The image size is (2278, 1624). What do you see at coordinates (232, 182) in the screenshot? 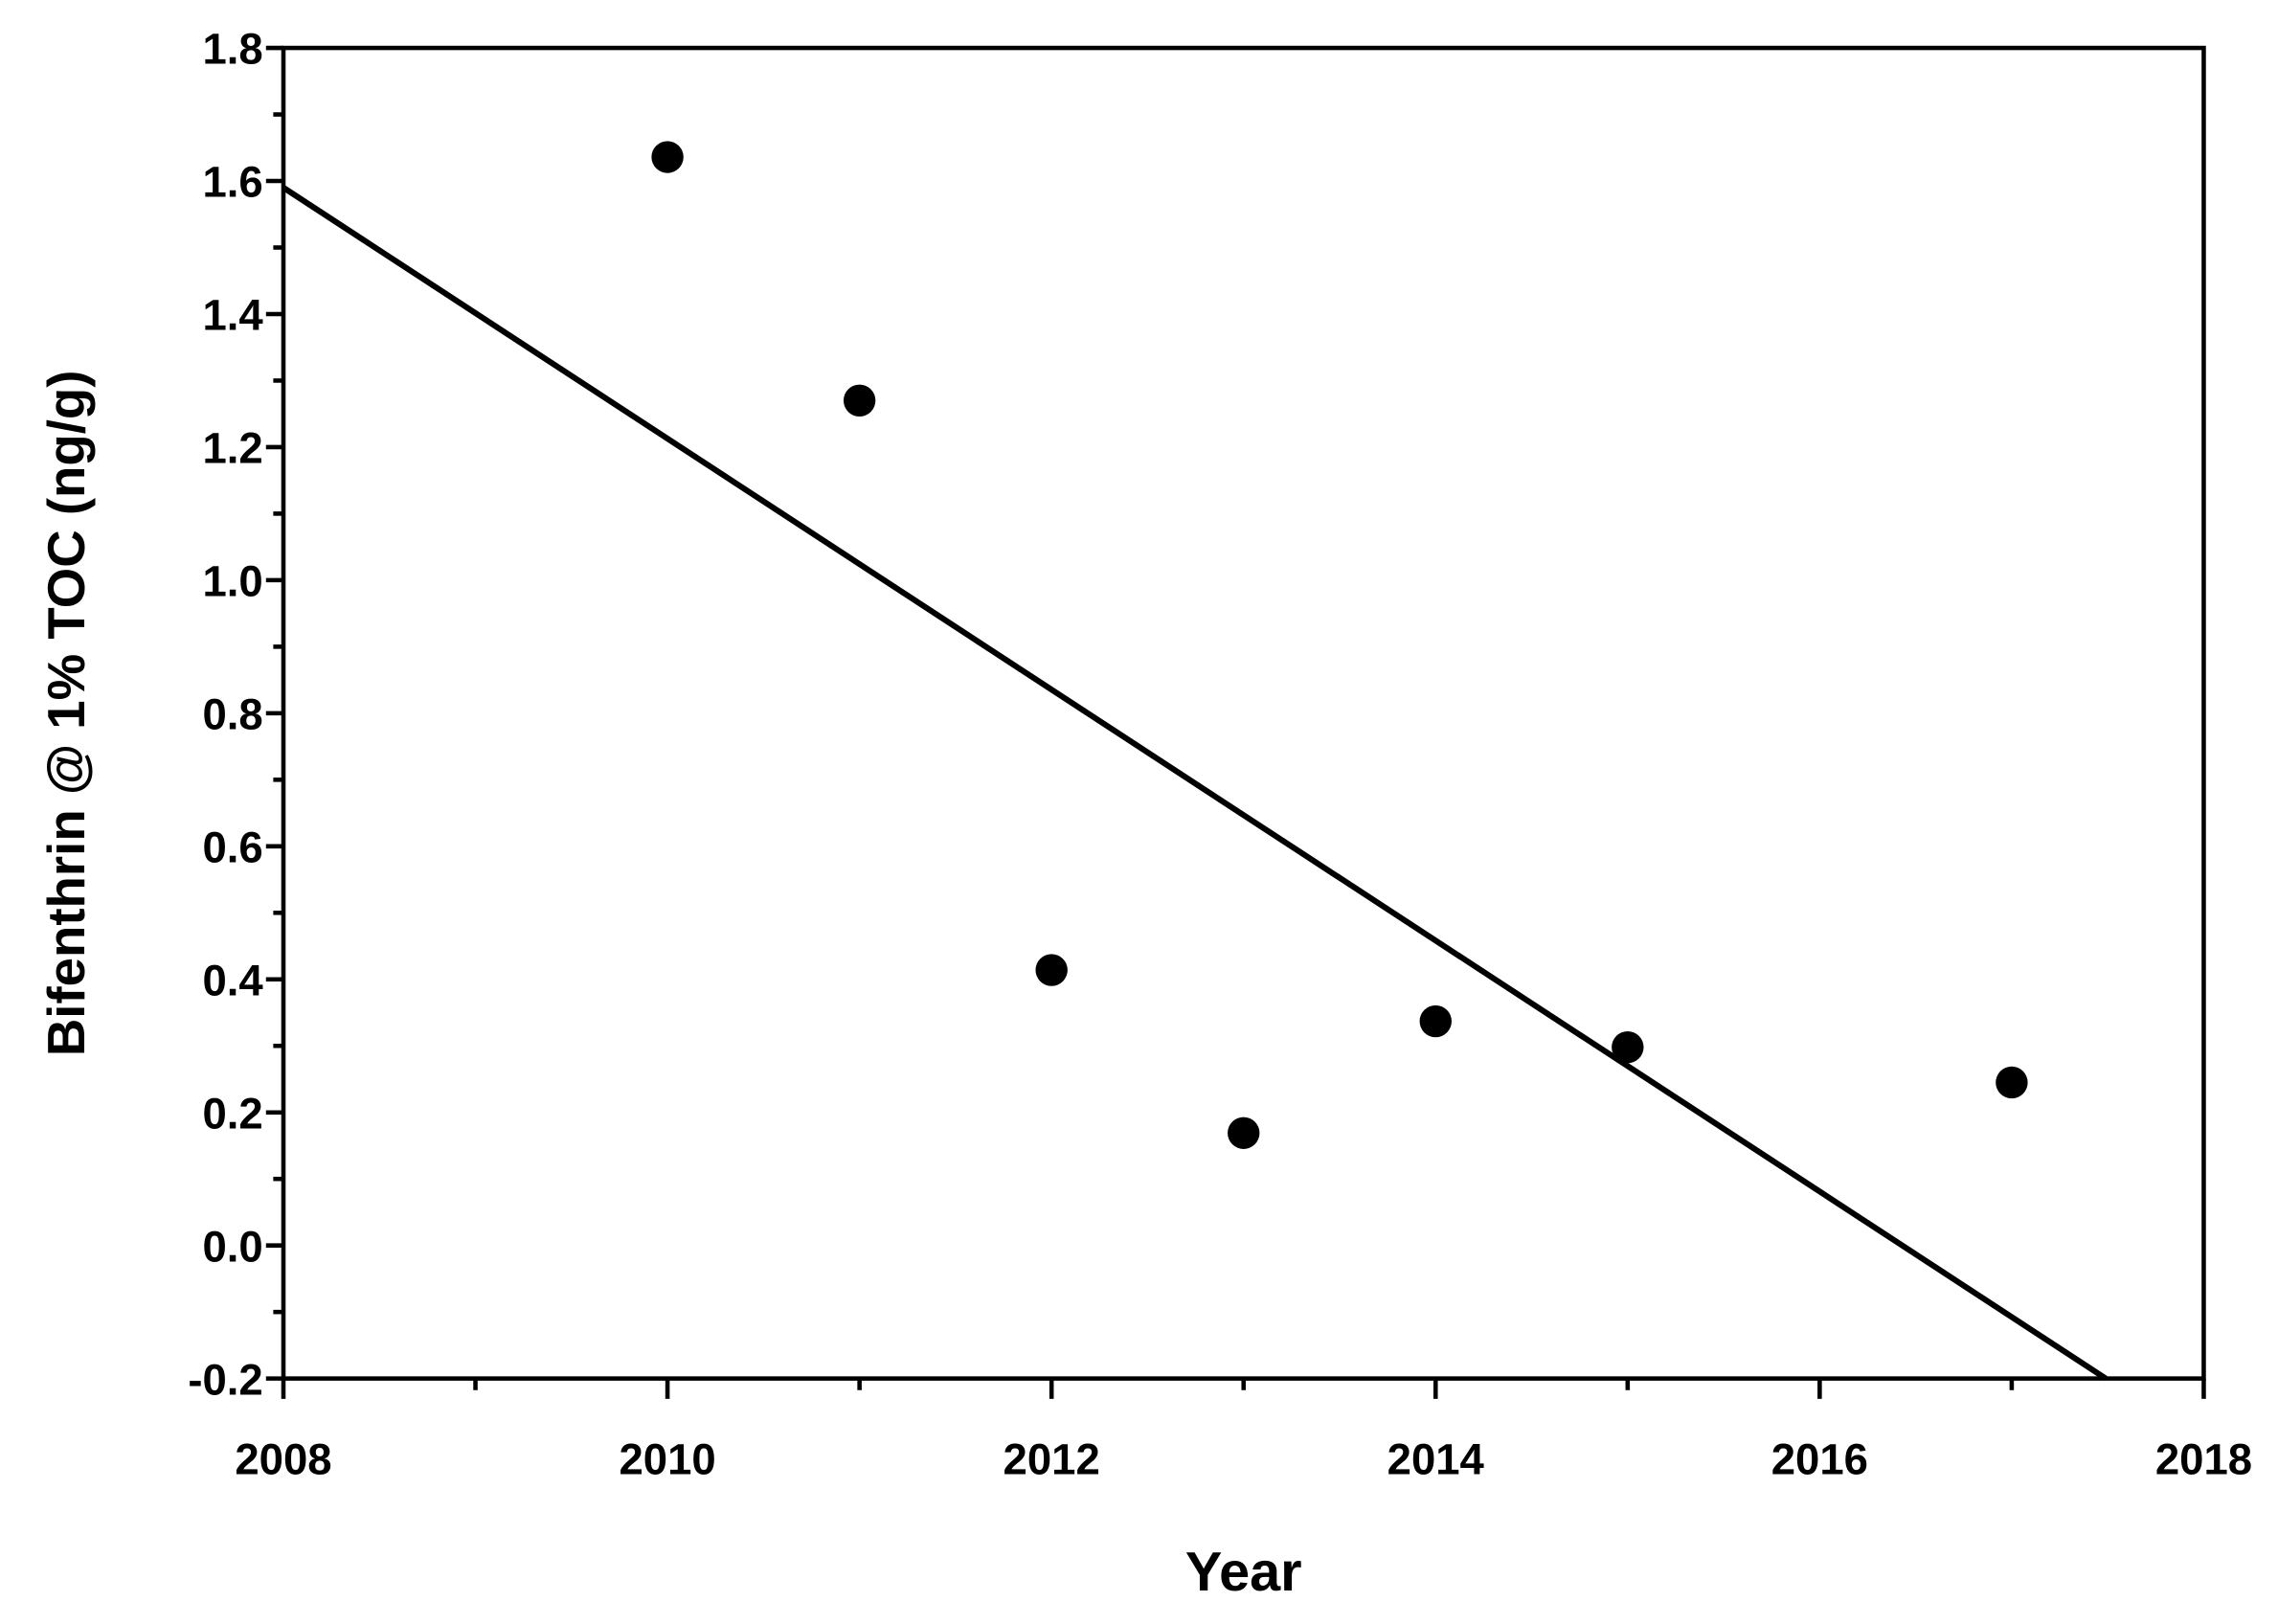
I see `y-tick-label: 1.6` at bounding box center [232, 182].